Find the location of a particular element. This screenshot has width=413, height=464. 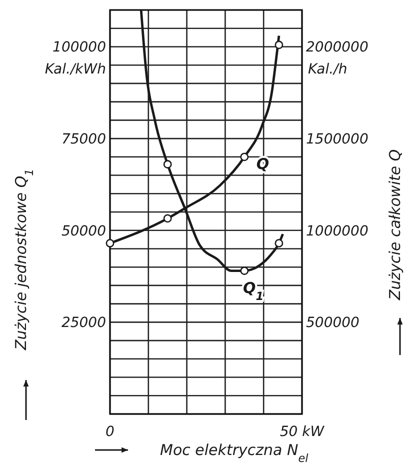

y2-tick-label: 1000000 is located at coordinates (337, 231).